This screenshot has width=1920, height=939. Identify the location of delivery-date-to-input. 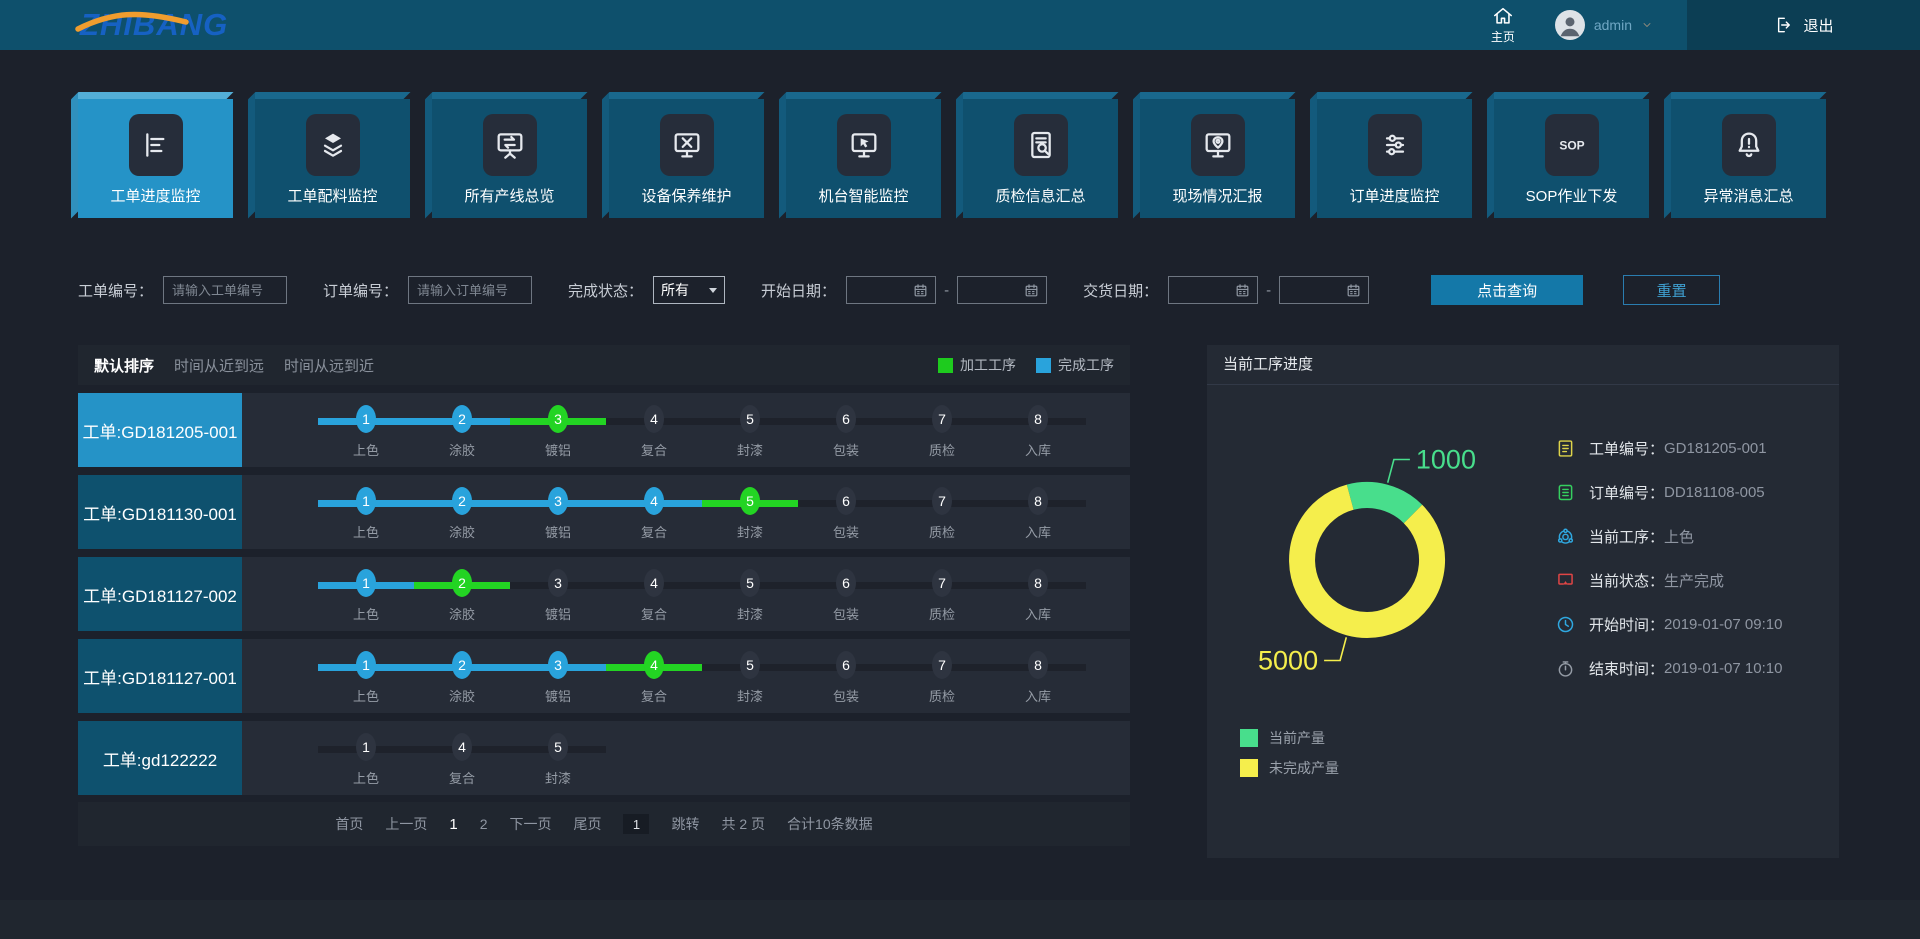
(1324, 290).